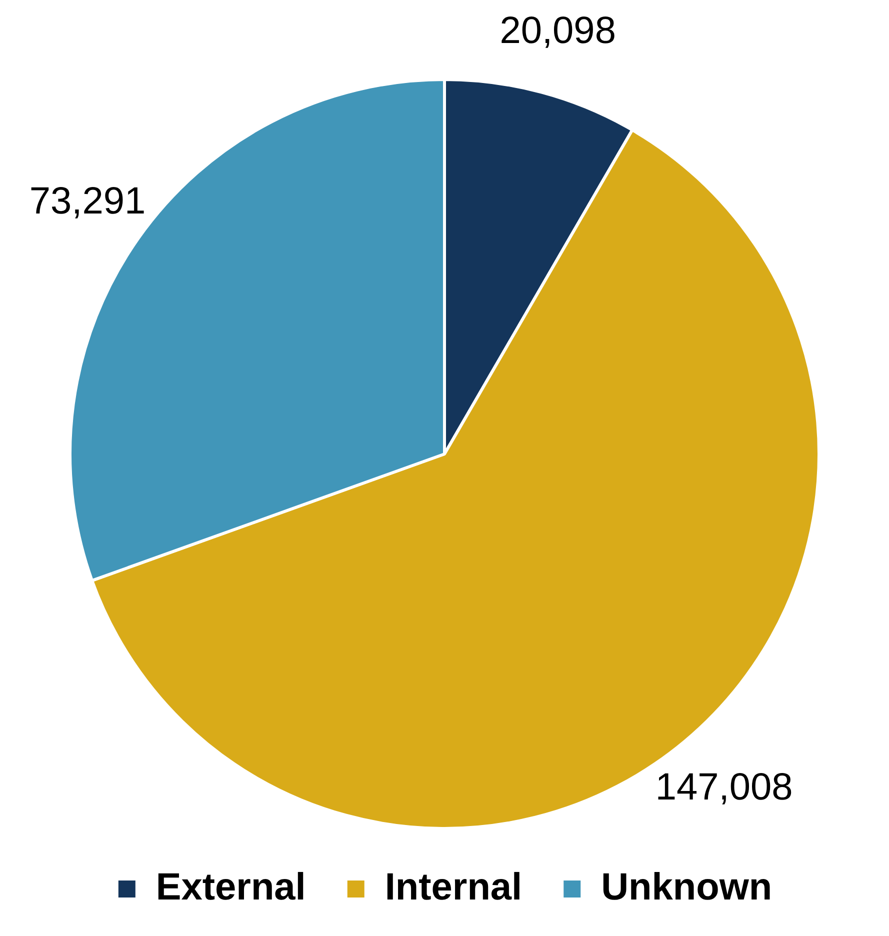  Describe the element at coordinates (724, 787) in the screenshot. I see `data-label: 147,008` at that location.